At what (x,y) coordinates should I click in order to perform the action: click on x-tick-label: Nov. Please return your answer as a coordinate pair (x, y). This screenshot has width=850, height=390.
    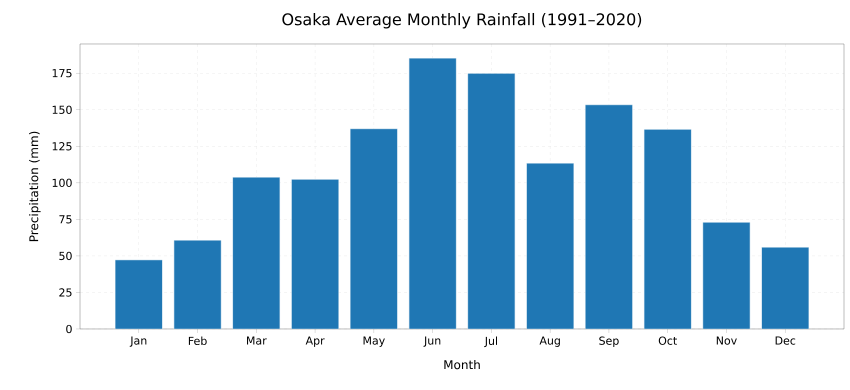
    Looking at the image, I should click on (726, 340).